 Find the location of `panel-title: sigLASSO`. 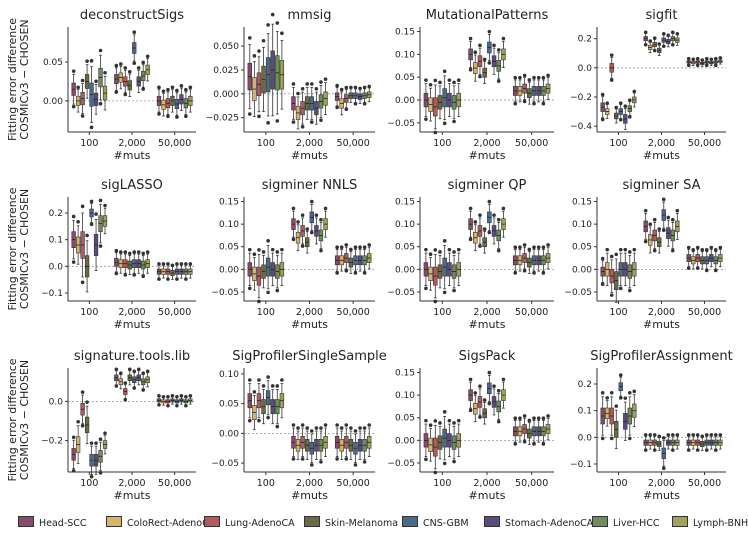

panel-title: sigLASSO is located at coordinates (132, 185).